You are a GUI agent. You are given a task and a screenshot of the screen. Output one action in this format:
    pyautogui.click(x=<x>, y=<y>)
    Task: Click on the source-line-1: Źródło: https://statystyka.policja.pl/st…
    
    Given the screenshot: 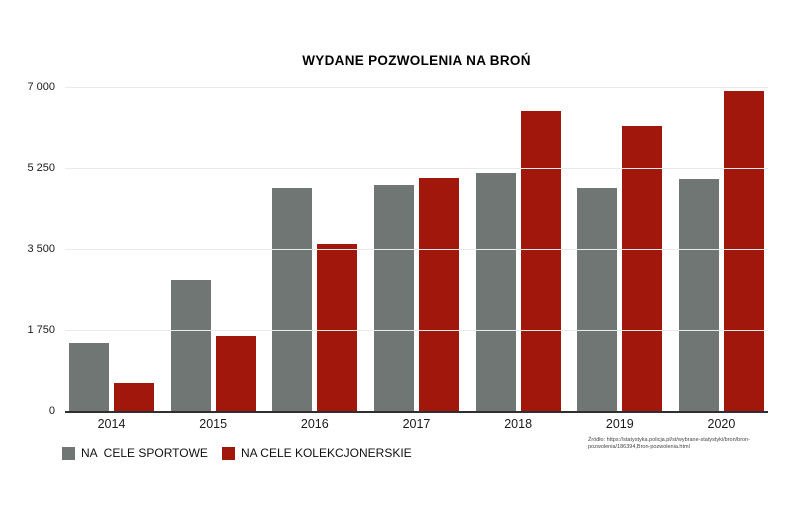 What is the action you would take?
    pyautogui.click(x=669, y=440)
    